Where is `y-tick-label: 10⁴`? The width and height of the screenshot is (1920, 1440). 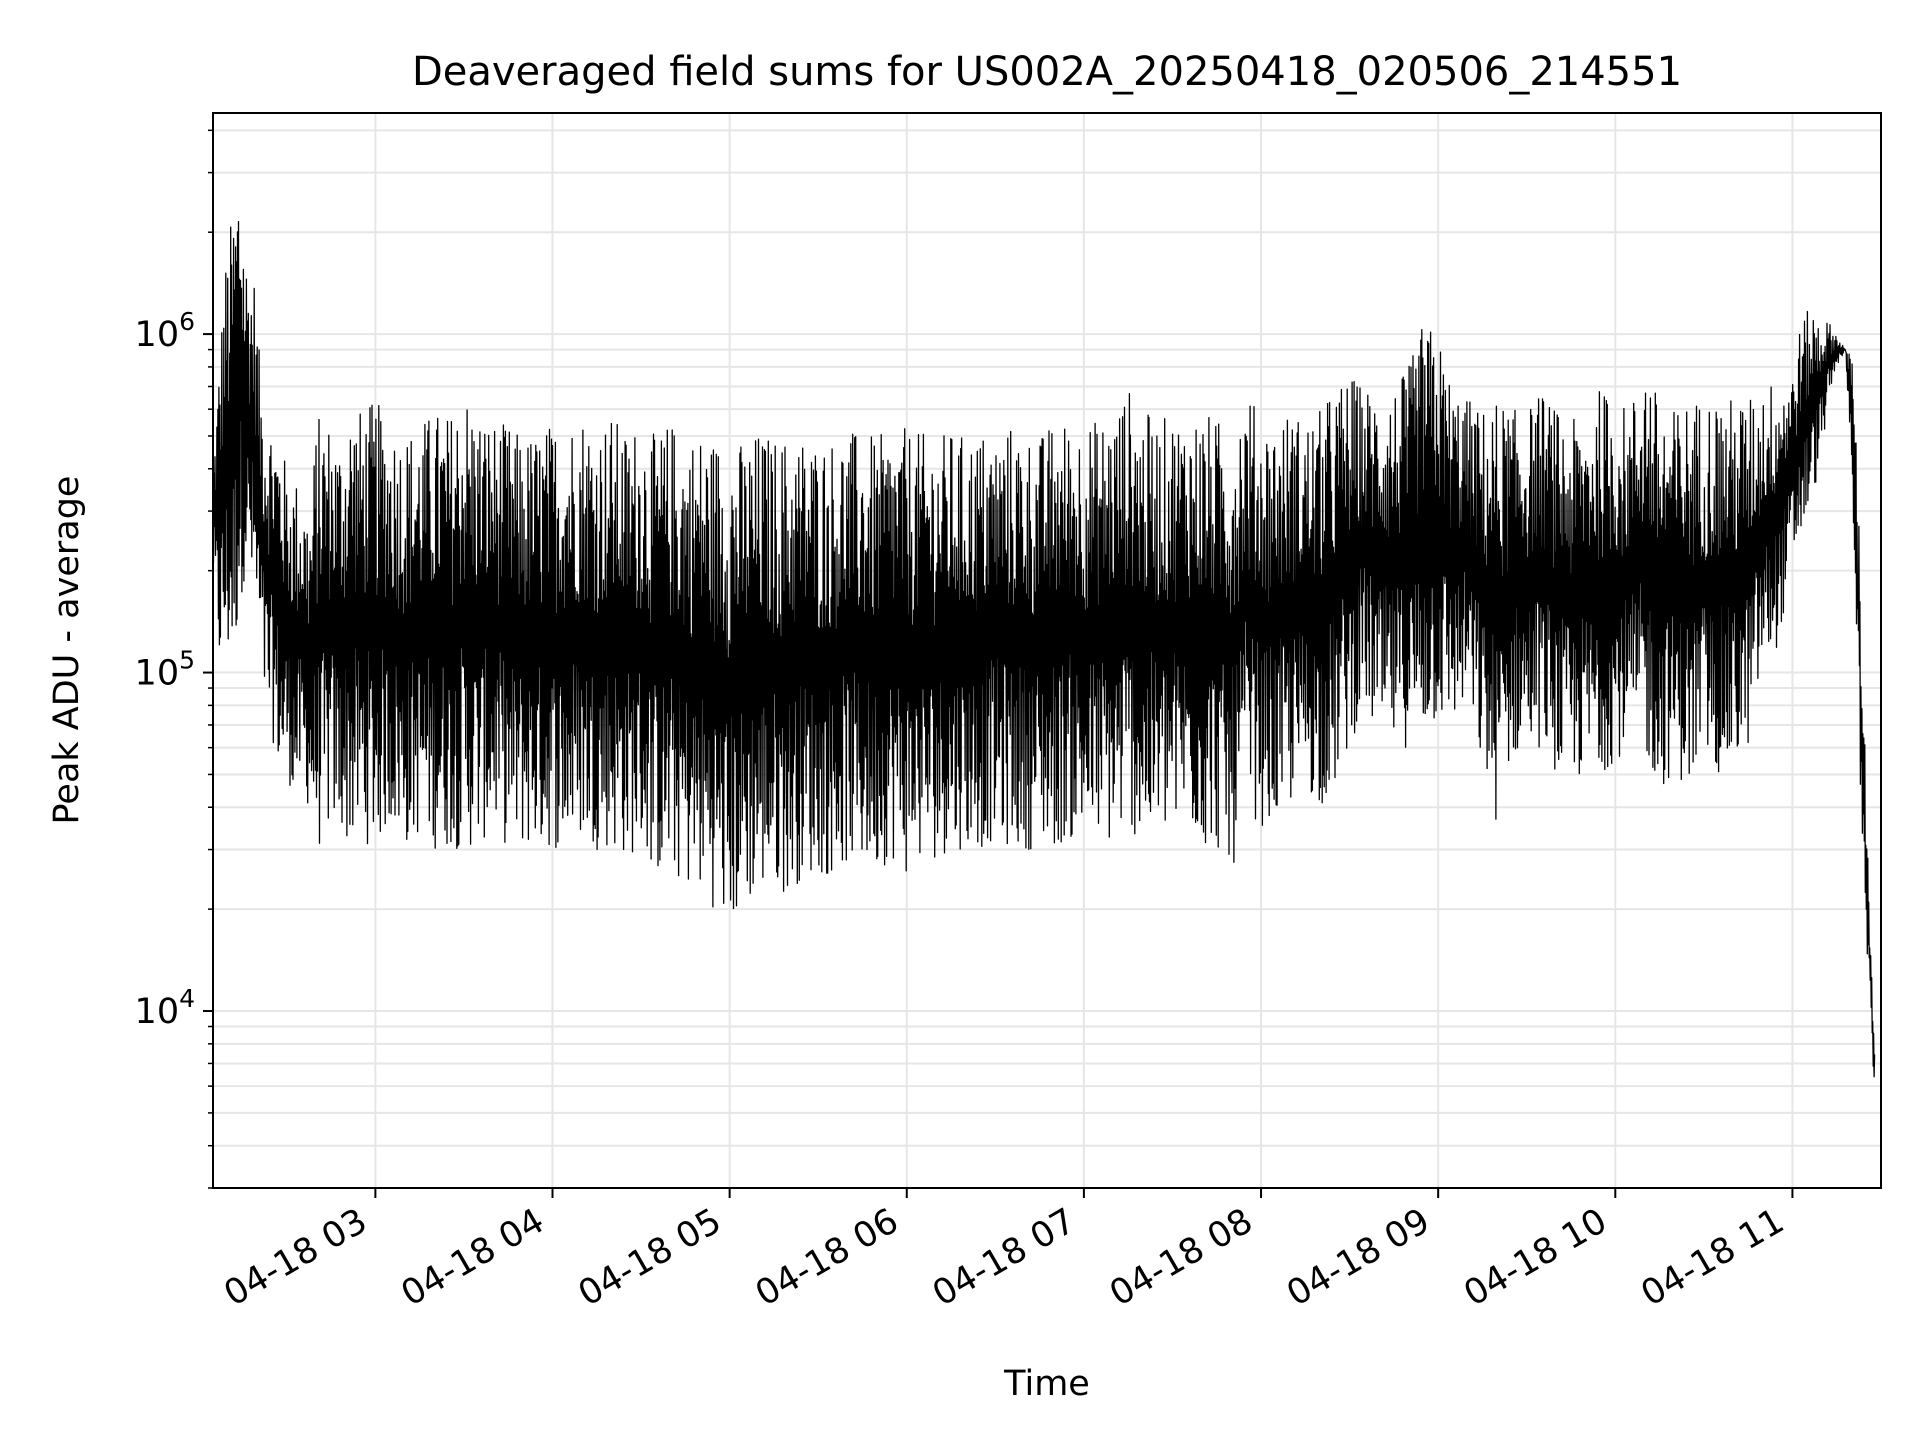
y-tick-label: 10⁴ is located at coordinates (165, 1008).